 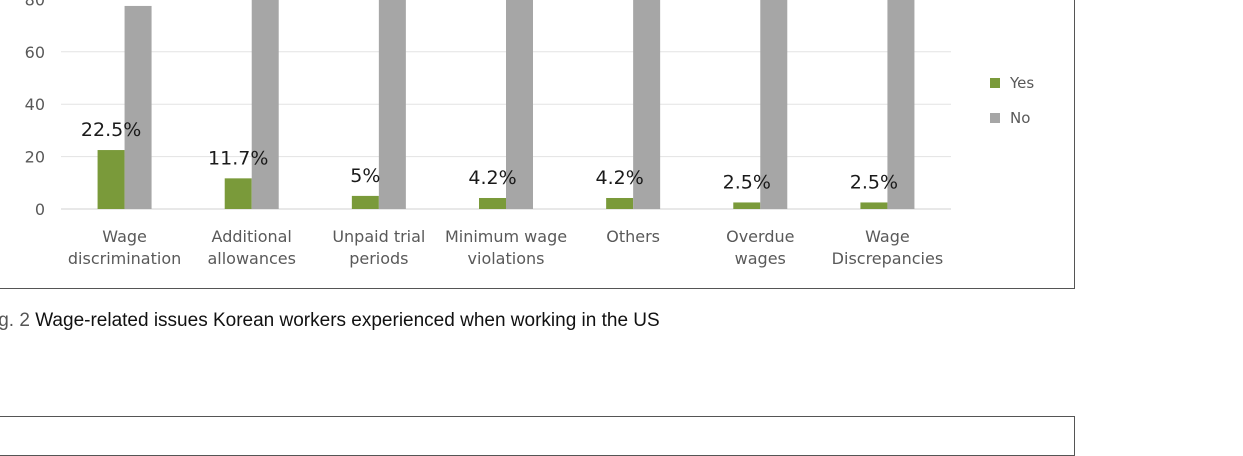 What do you see at coordinates (35, 157) in the screenshot?
I see `y-tick-label-20: 20` at bounding box center [35, 157].